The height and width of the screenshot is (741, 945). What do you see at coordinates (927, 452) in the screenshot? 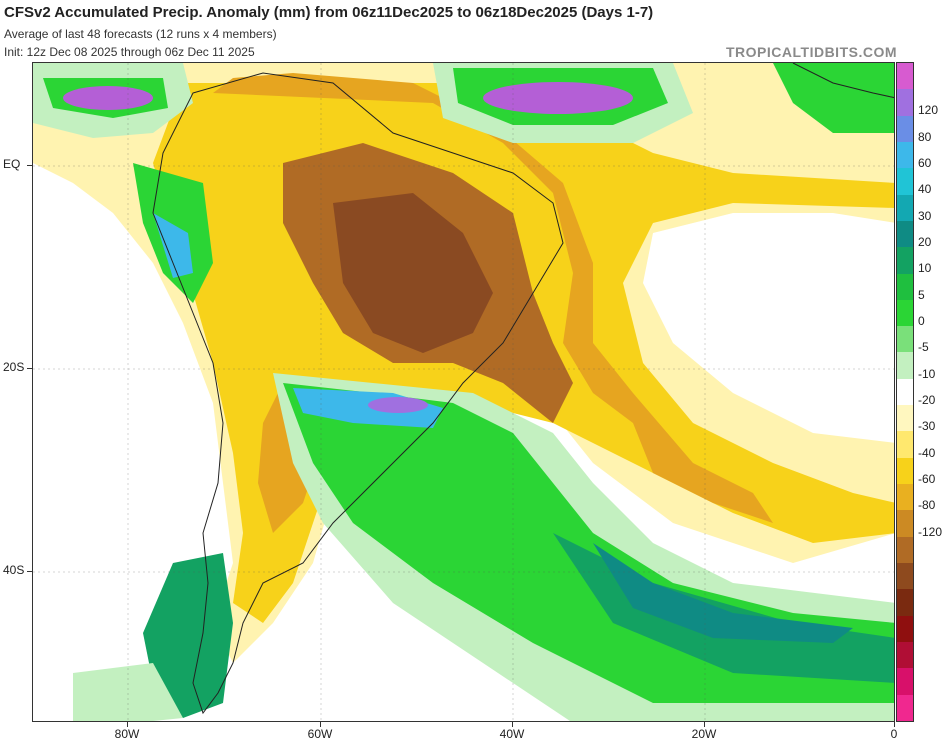
I see `colorbar-label: -40` at bounding box center [927, 452].